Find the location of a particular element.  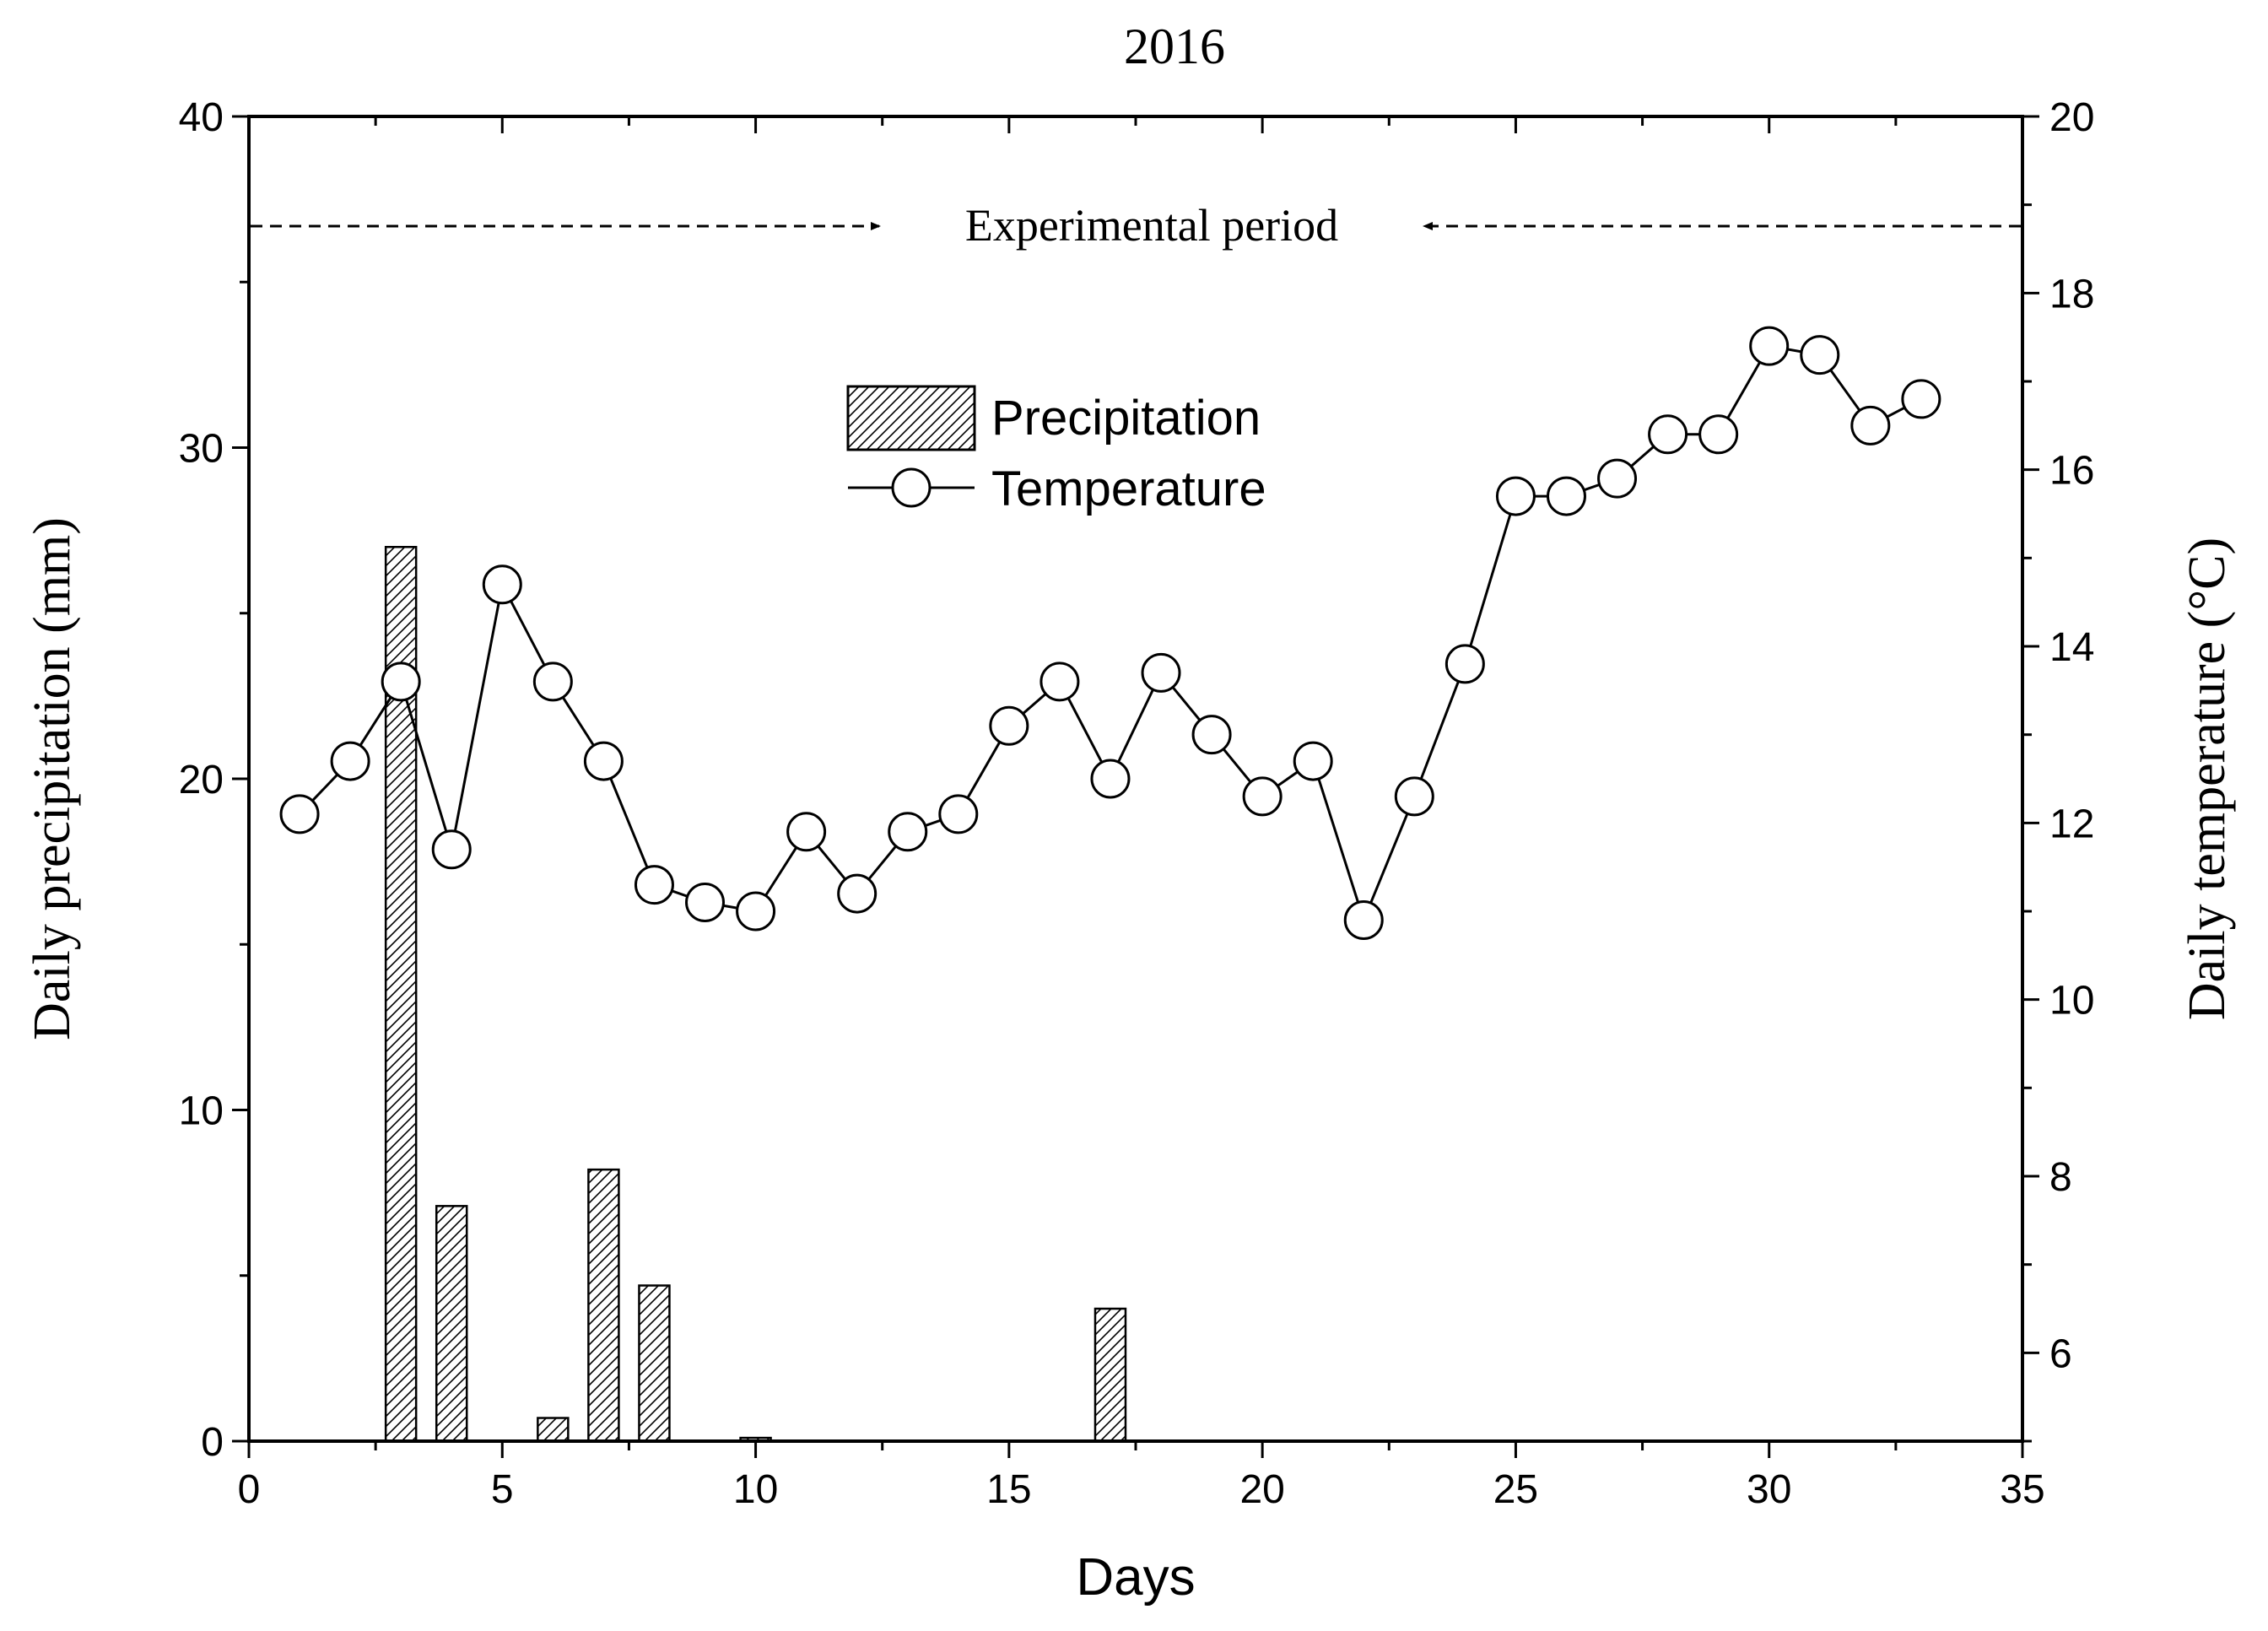

x-tick-label: 10 is located at coordinates (755, 1489).